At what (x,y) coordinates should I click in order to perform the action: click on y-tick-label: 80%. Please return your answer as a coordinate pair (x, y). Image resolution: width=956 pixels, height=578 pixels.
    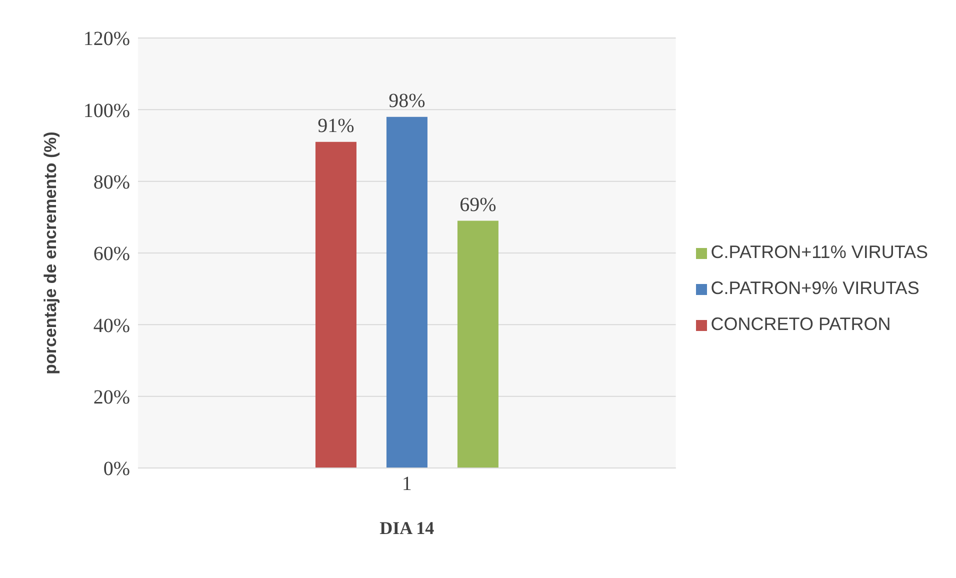
    Looking at the image, I should click on (111, 182).